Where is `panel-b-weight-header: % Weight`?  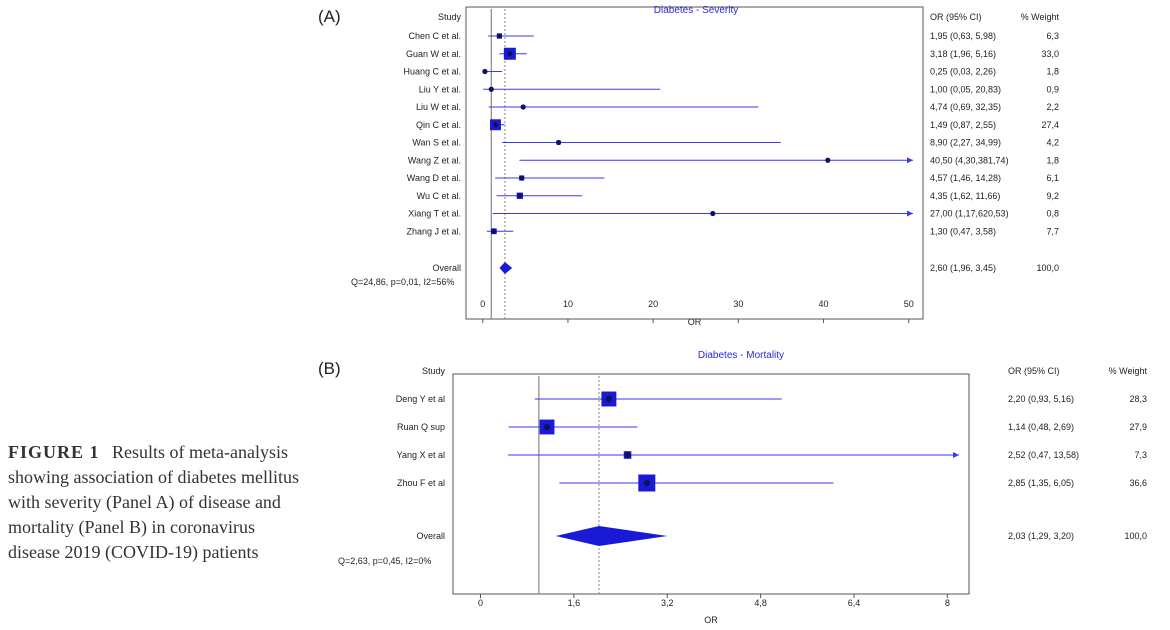
panel-b-weight-header: % Weight is located at coordinates (1128, 371).